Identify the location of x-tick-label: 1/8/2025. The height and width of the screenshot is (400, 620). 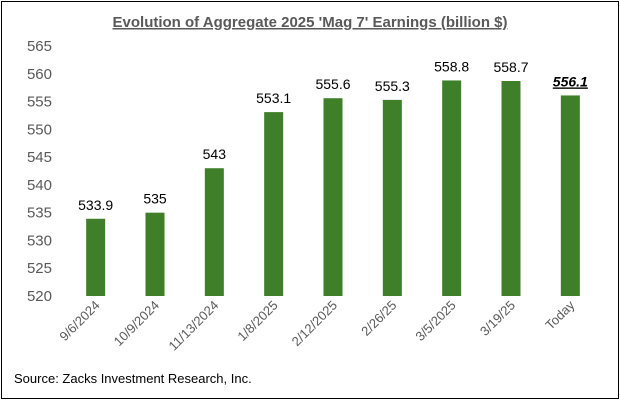
(257, 321).